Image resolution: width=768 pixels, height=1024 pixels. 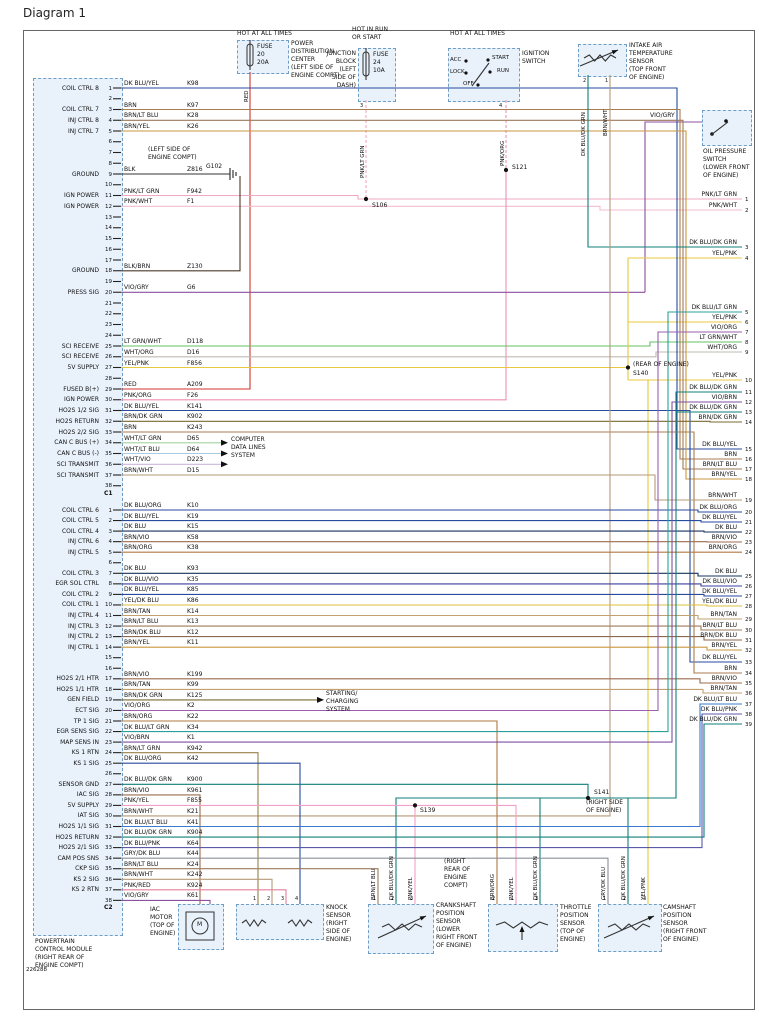 I want to click on circuit-code: K61, so click(x=193, y=896).